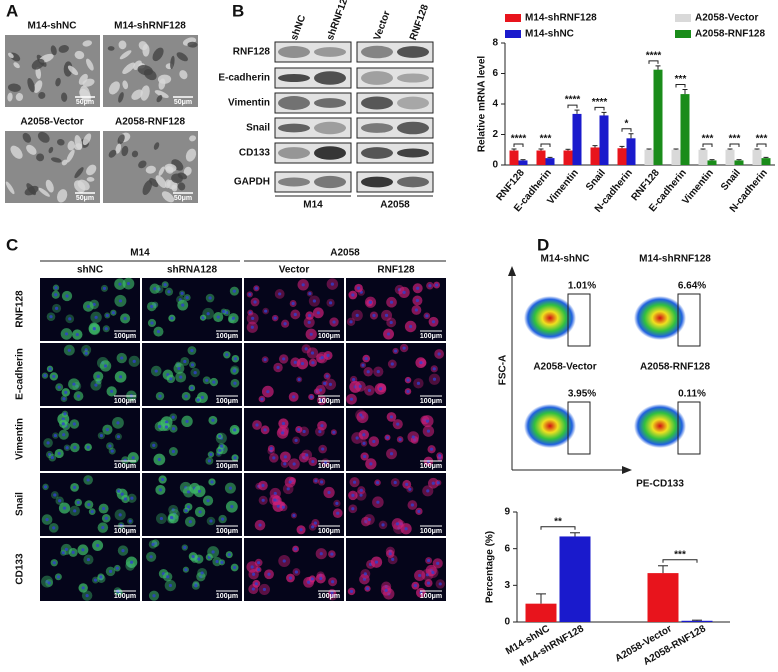 Image resolution: width=778 pixels, height=672 pixels. What do you see at coordinates (558, 521) in the screenshot?
I see `significance: **` at bounding box center [558, 521].